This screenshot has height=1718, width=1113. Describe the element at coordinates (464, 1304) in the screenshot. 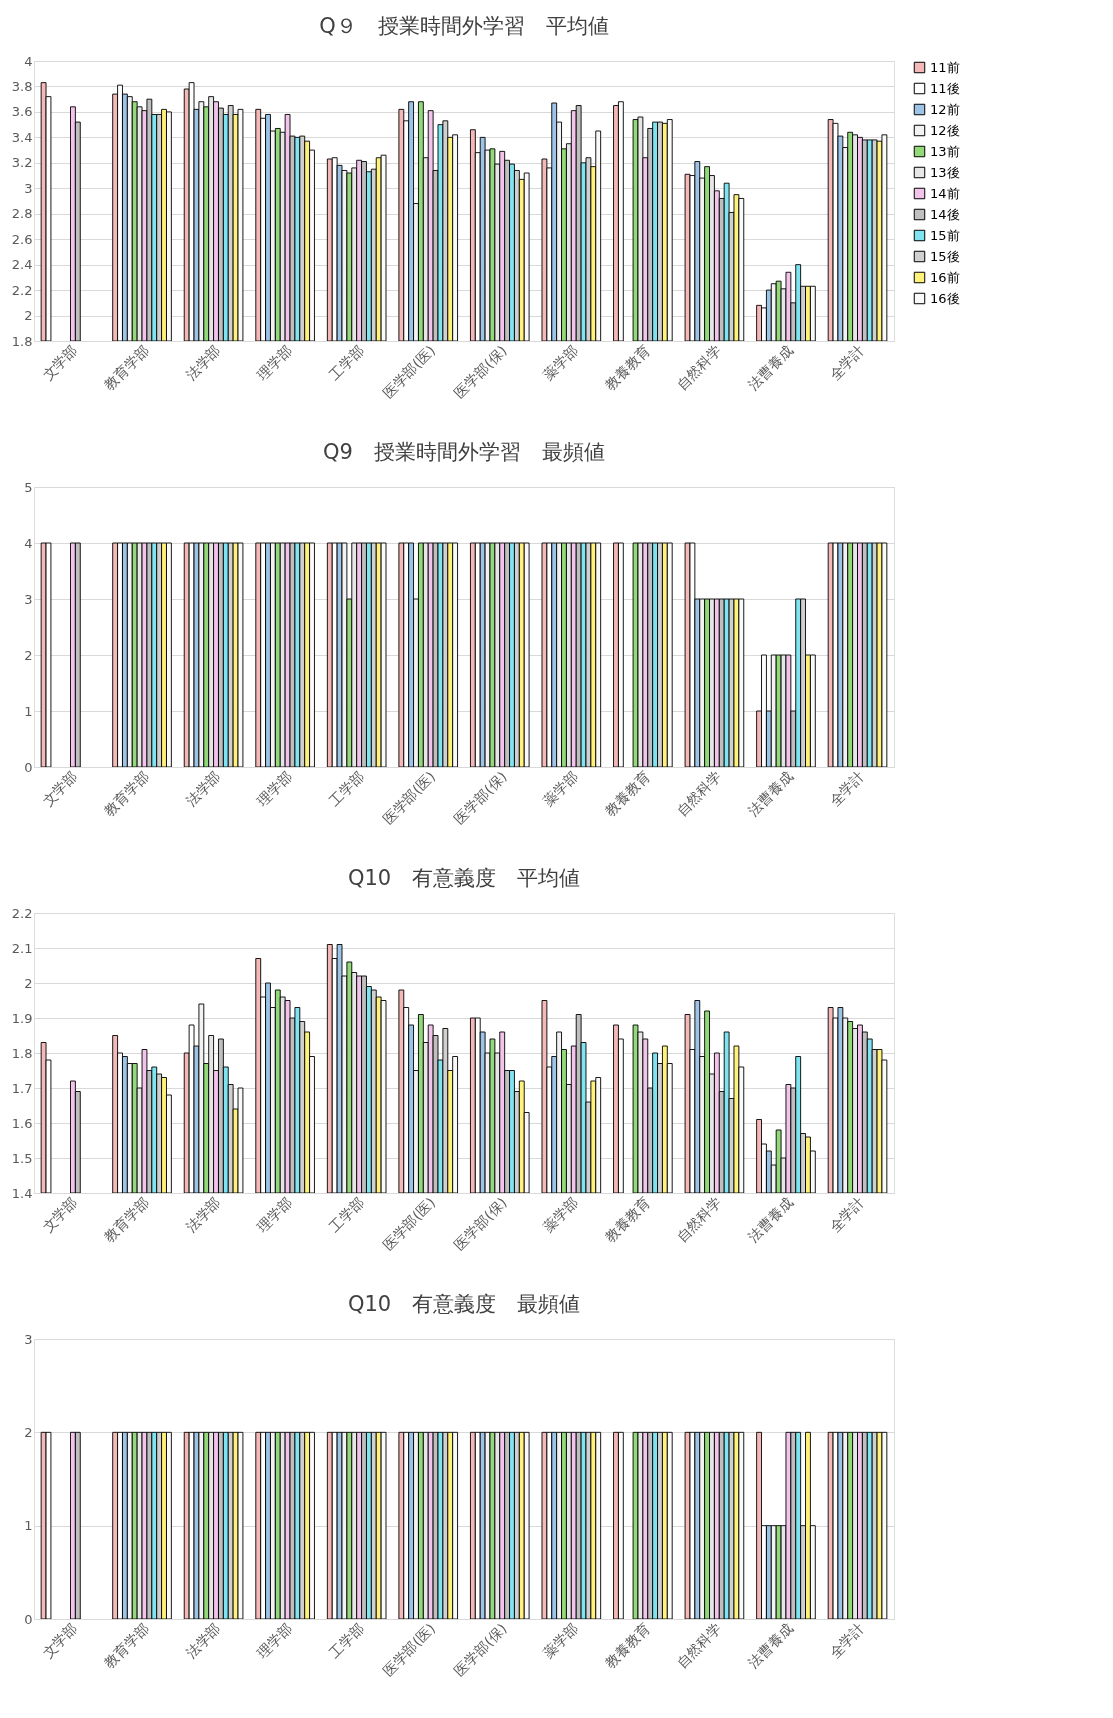

I see `chart-title: Q10 有意義度 最頻値` at that location.